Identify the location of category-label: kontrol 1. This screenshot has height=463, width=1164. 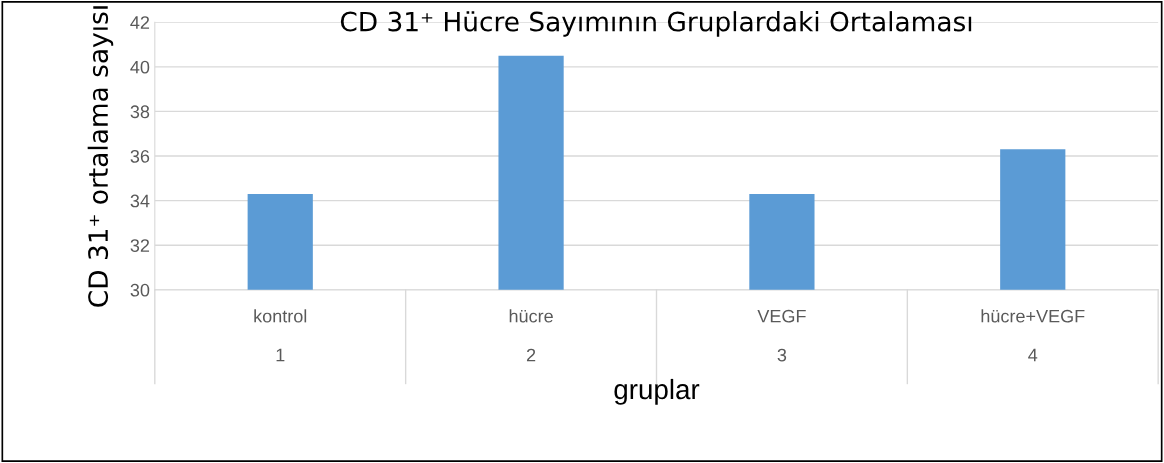
(280, 335).